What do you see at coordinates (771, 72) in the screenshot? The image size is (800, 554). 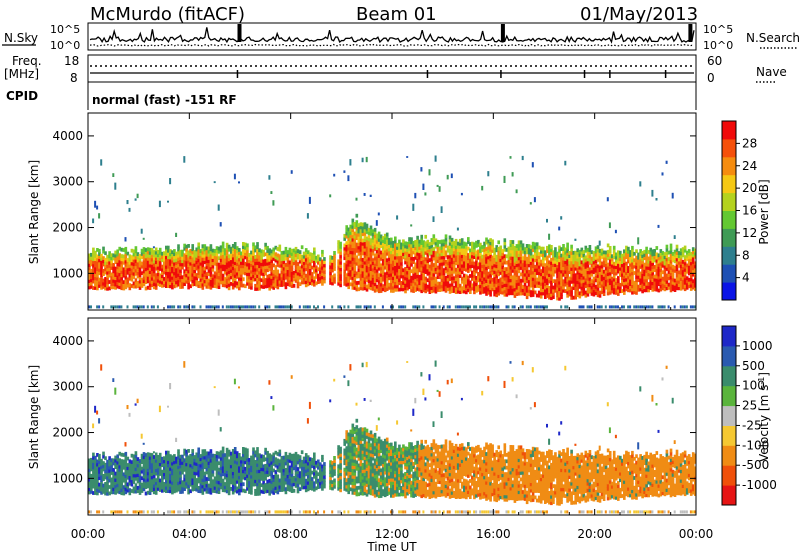 I see `nave-label: Nave` at bounding box center [771, 72].